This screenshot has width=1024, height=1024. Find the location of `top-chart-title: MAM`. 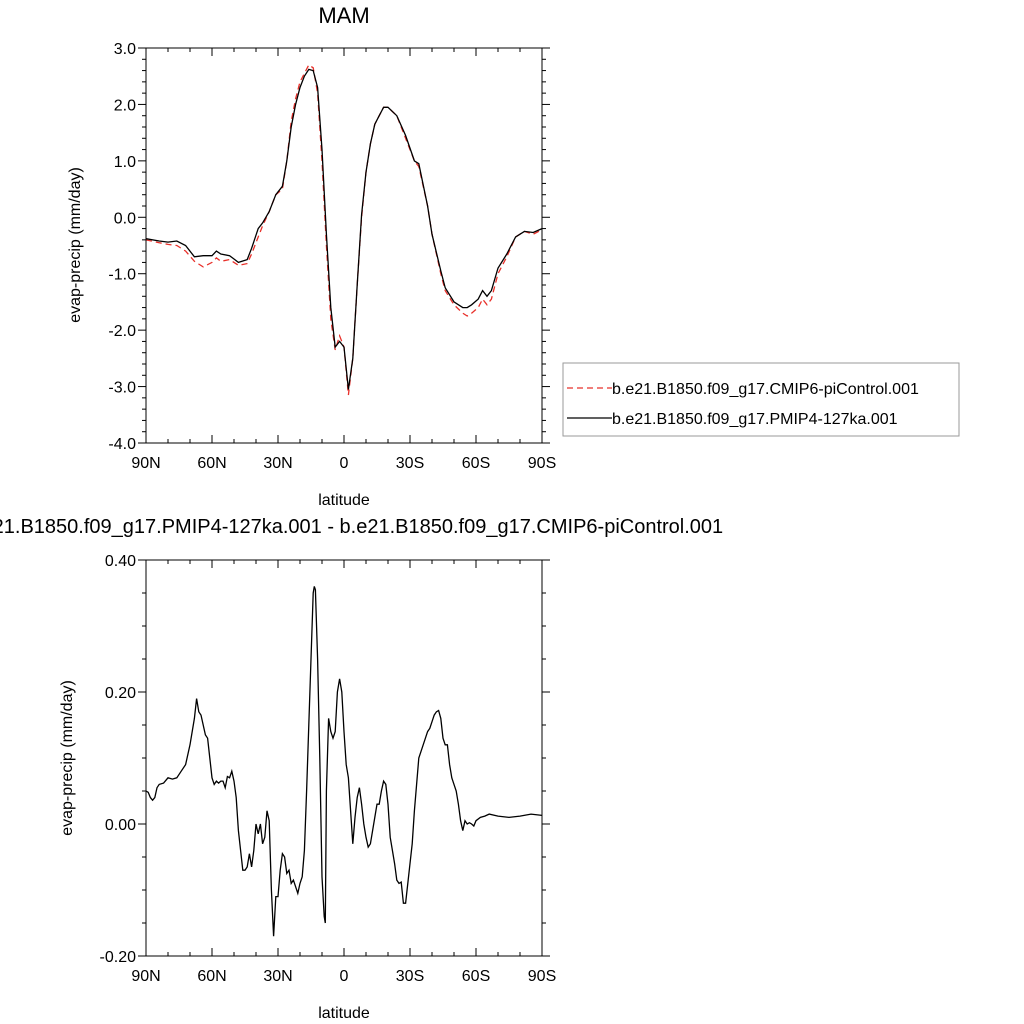

top-chart-title: MAM is located at coordinates (343, 15).